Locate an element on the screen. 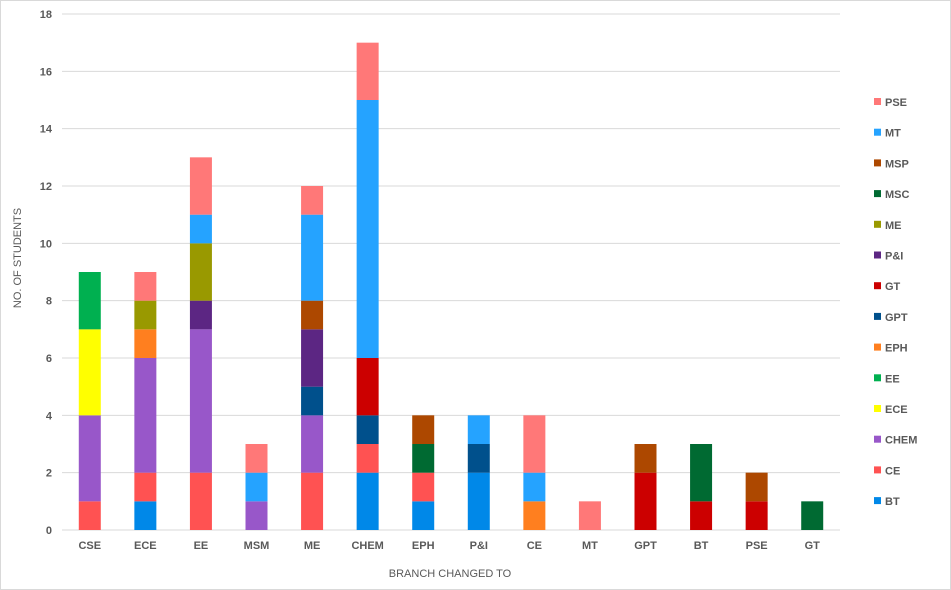 This screenshot has height=590, width=951. bar-segment-ce-chem is located at coordinates (367, 458).